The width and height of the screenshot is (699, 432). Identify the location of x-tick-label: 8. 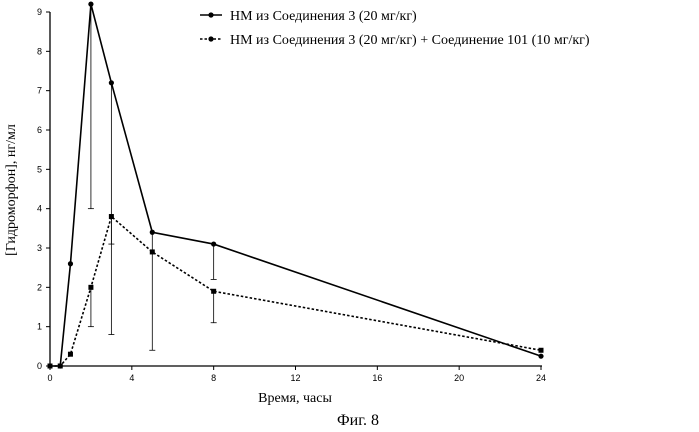
(213, 378).